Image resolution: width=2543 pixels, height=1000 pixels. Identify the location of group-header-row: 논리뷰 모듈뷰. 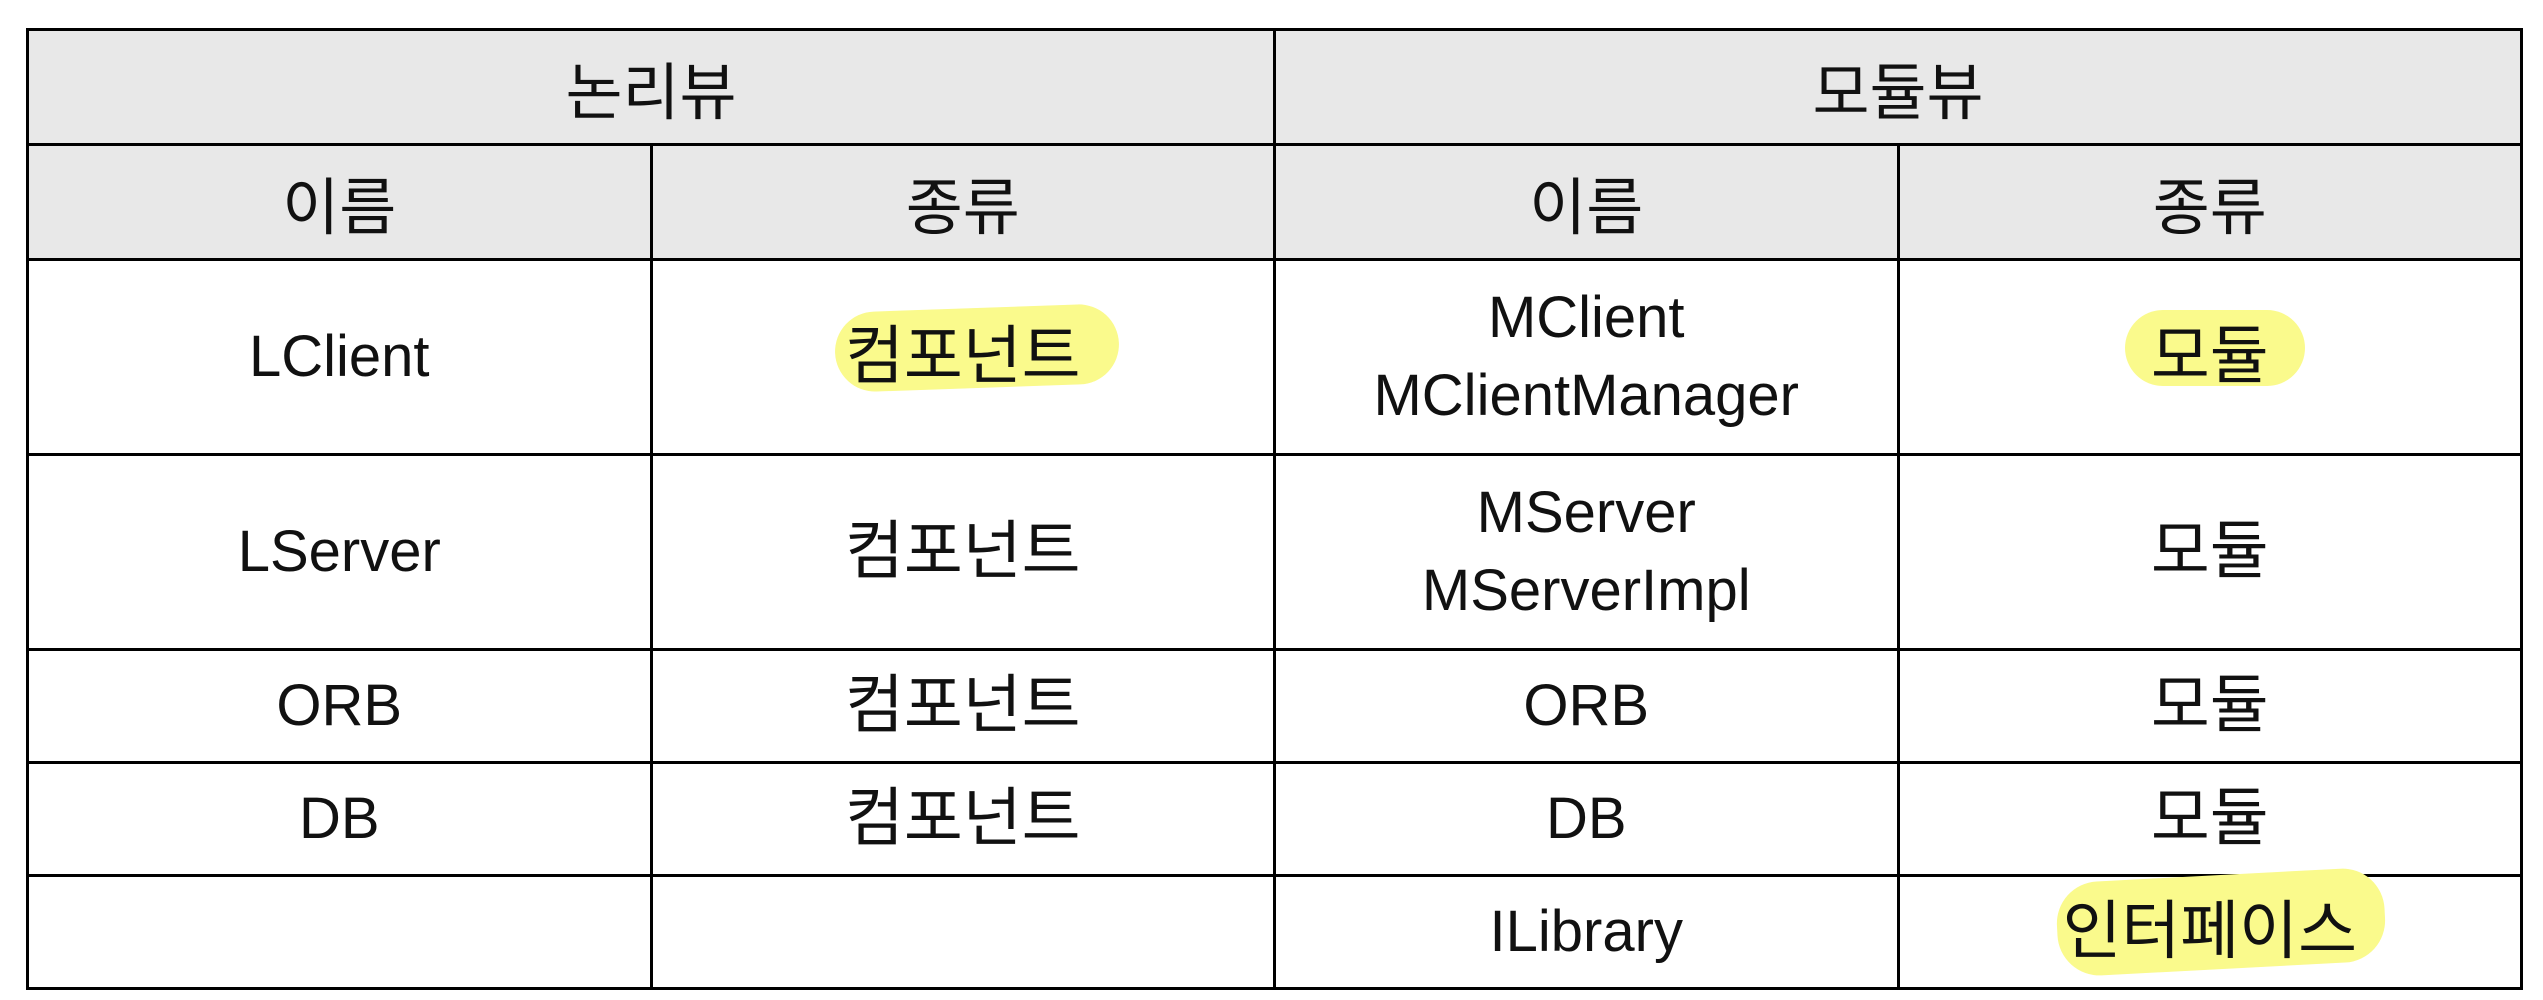
(1274, 87).